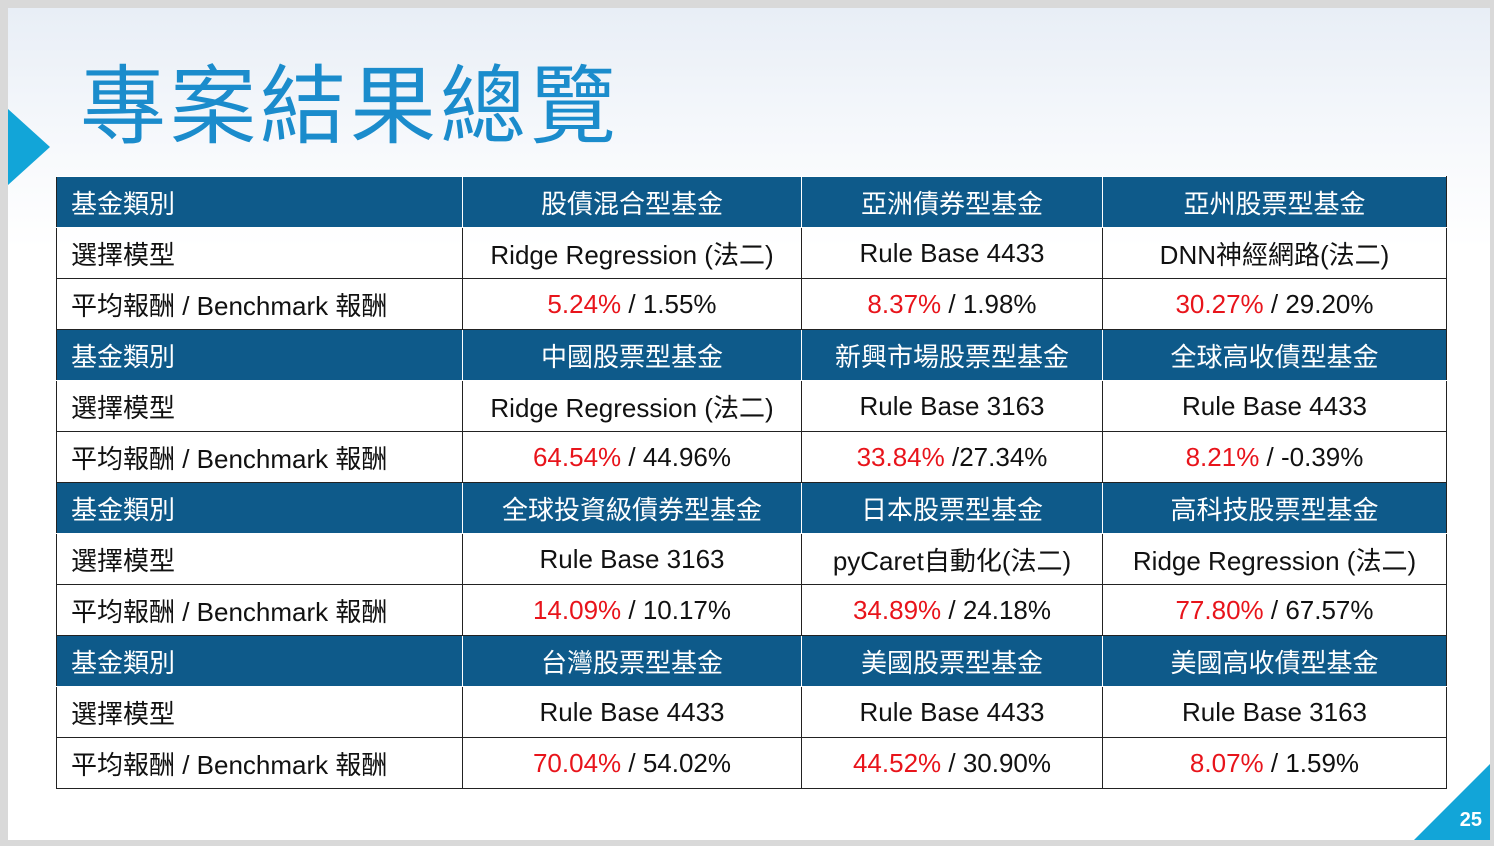  Describe the element at coordinates (669, 303) in the screenshot. I see `benchmark-return: / 1.55%` at that location.